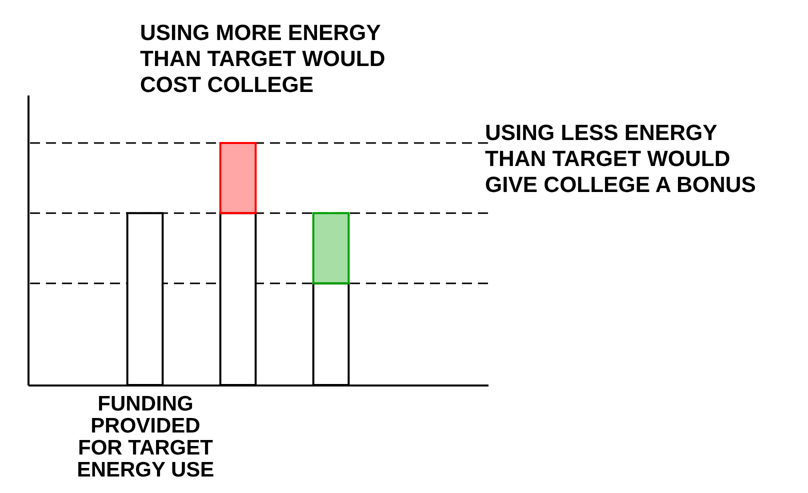  What do you see at coordinates (263, 58) in the screenshot?
I see `text: USING MORE ENERGY THAN TARGET WOULD COST COLLEGE` at bounding box center [263, 58].